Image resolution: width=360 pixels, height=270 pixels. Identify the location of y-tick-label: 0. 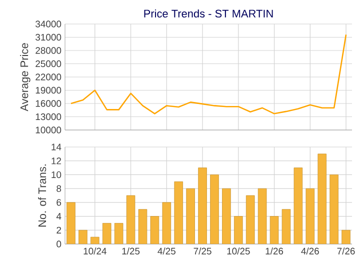
(59, 244).